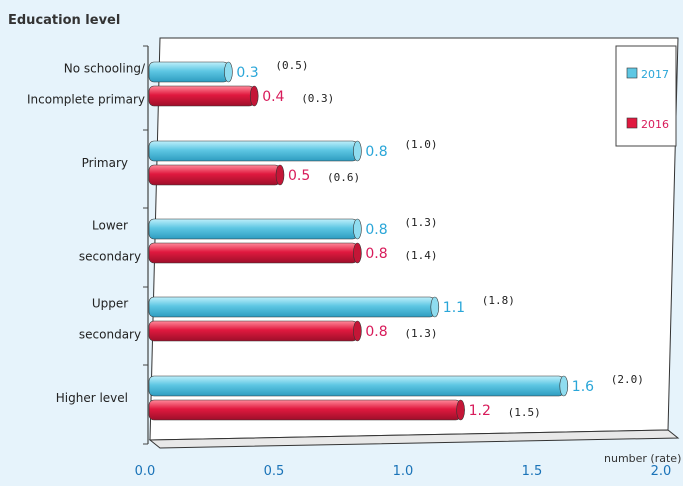  I want to click on x-tick-label-1: 0.5, so click(274, 471).